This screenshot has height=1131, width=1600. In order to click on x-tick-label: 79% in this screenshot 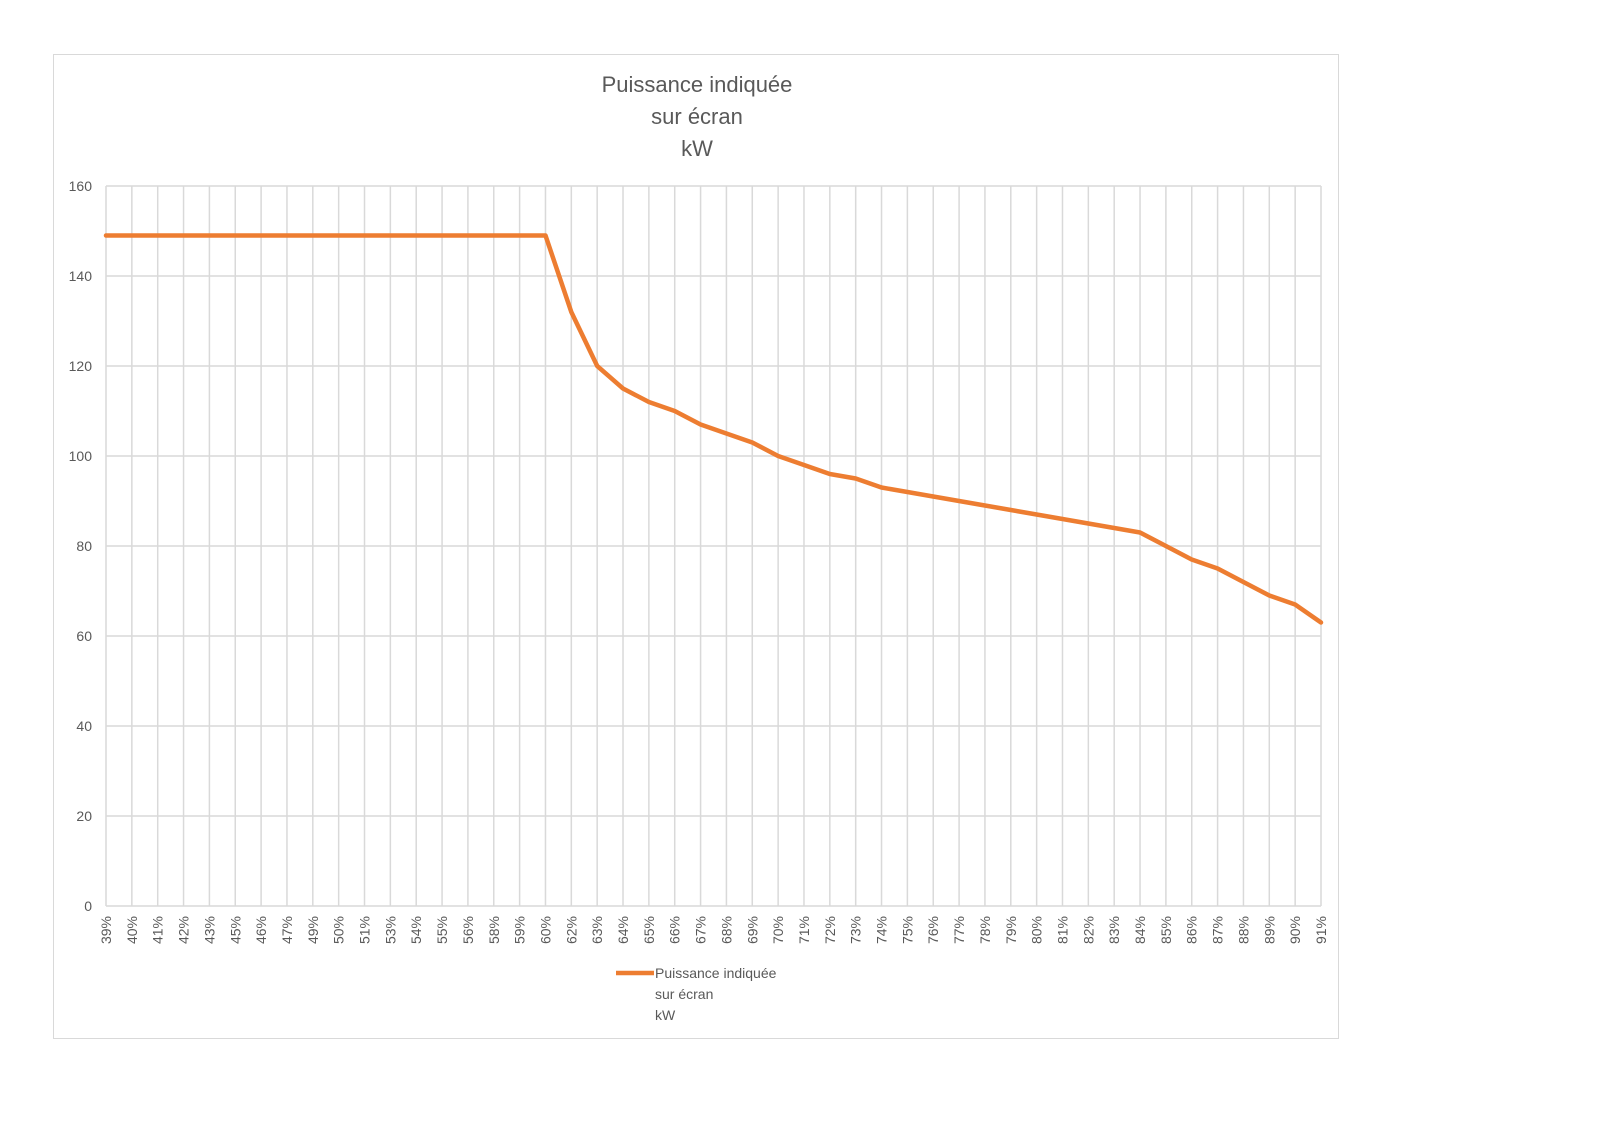, I will do `click(1011, 930)`.